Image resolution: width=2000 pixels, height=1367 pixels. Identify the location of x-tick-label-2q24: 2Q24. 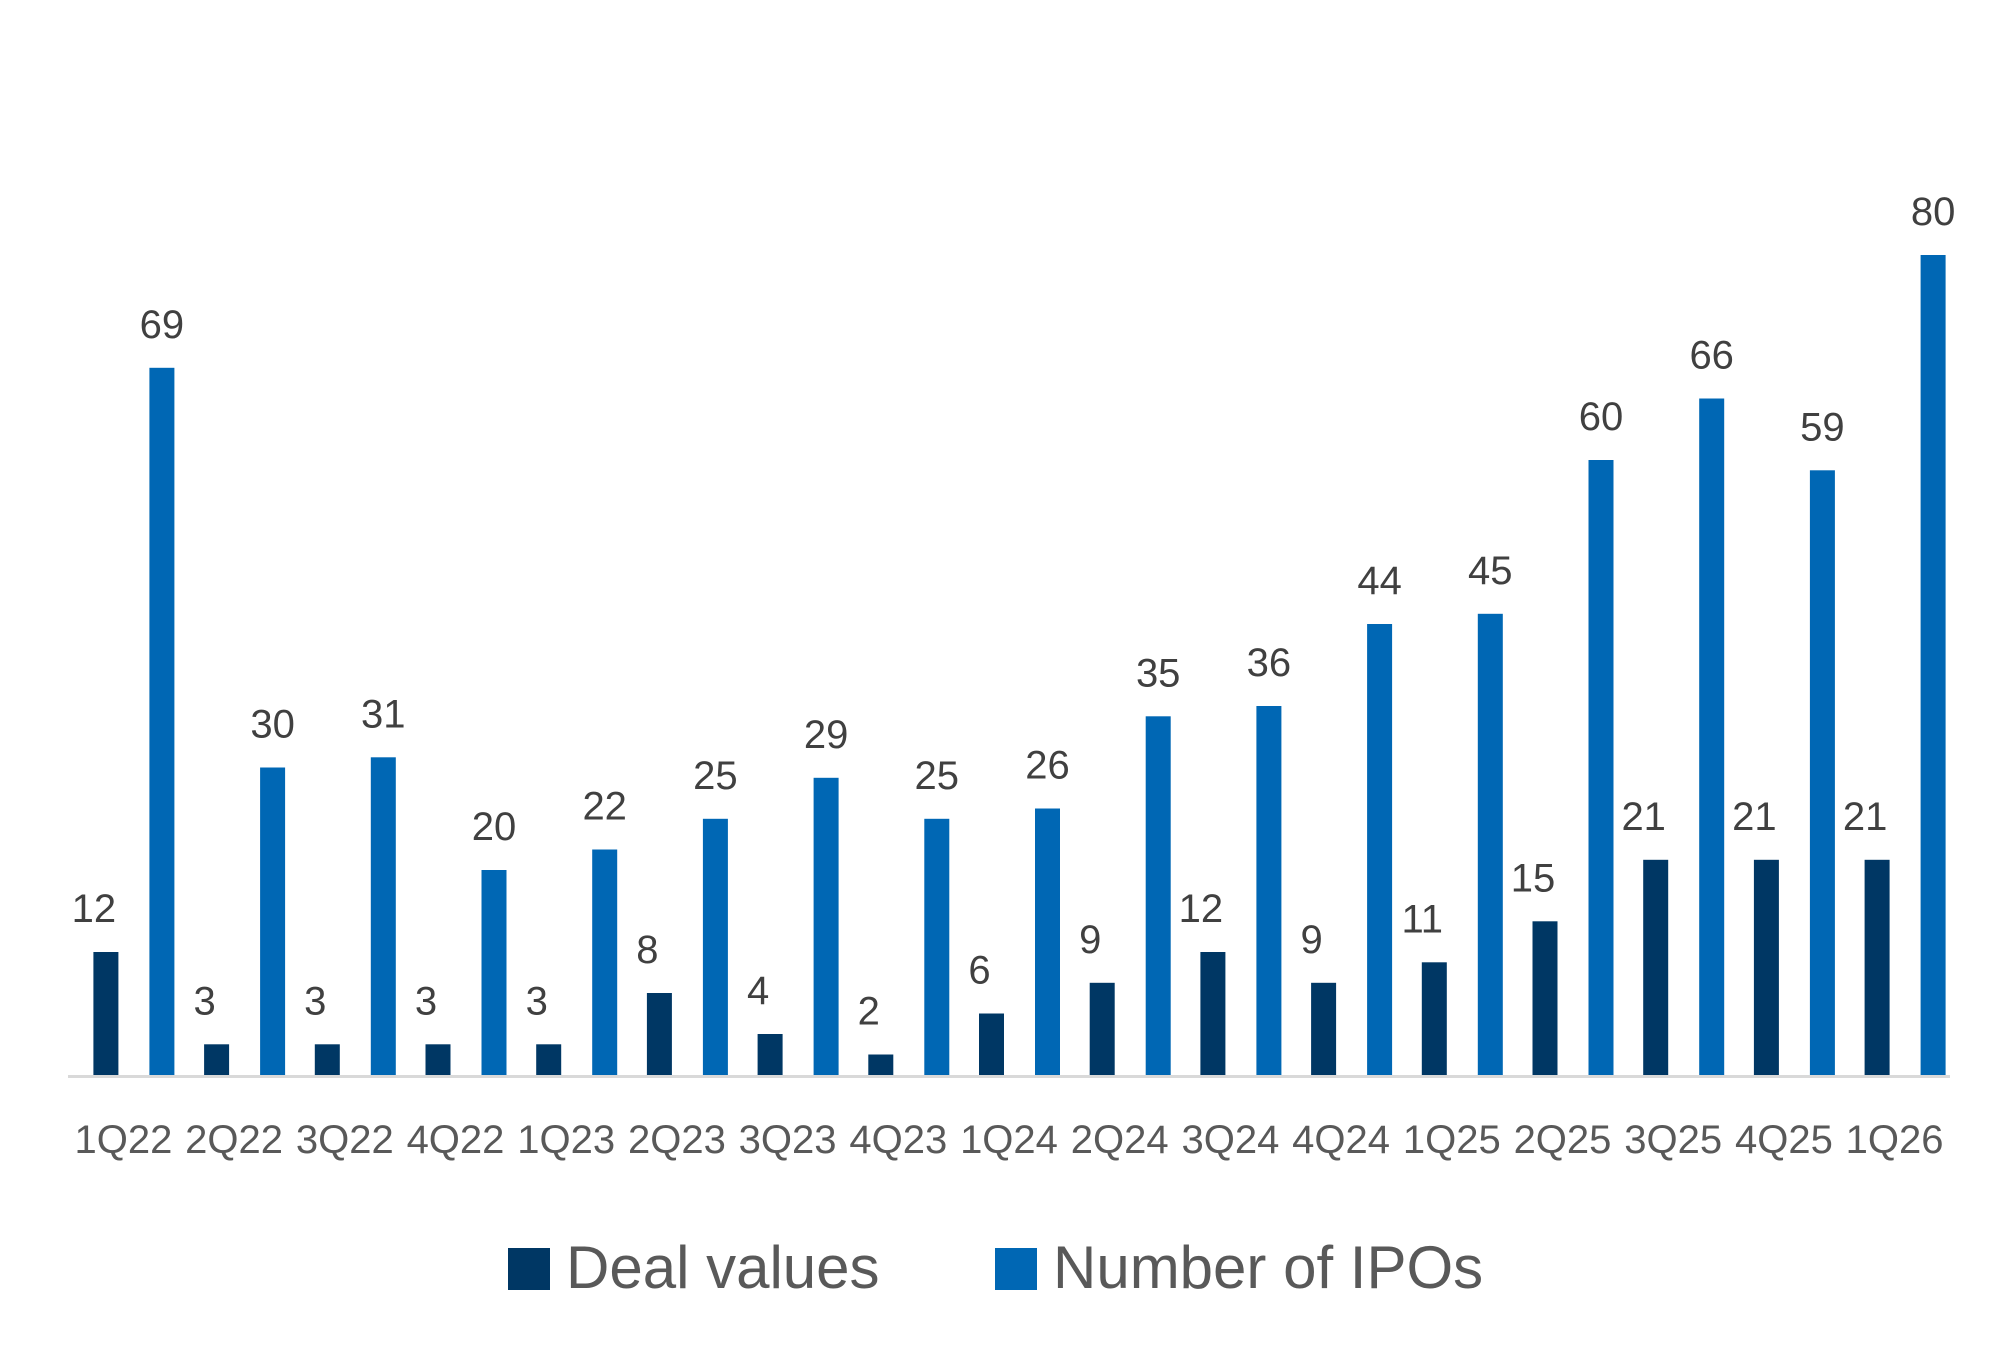
(1120, 1140).